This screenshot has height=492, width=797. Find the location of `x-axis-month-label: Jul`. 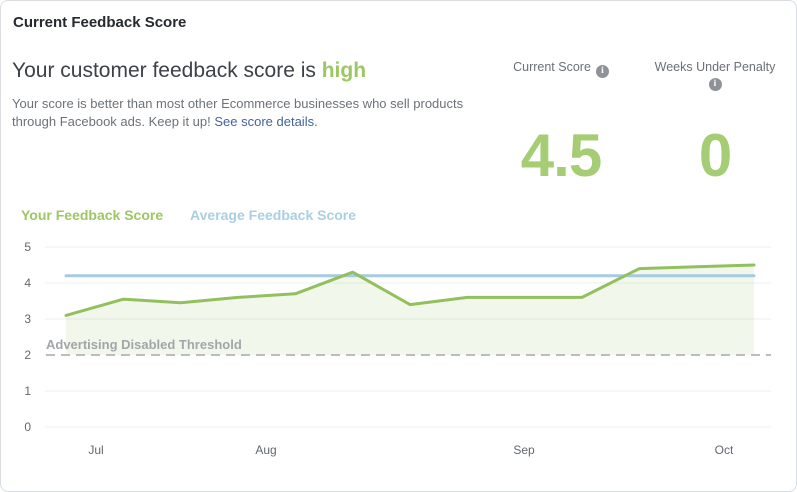

x-axis-month-label: Jul is located at coordinates (95, 450).